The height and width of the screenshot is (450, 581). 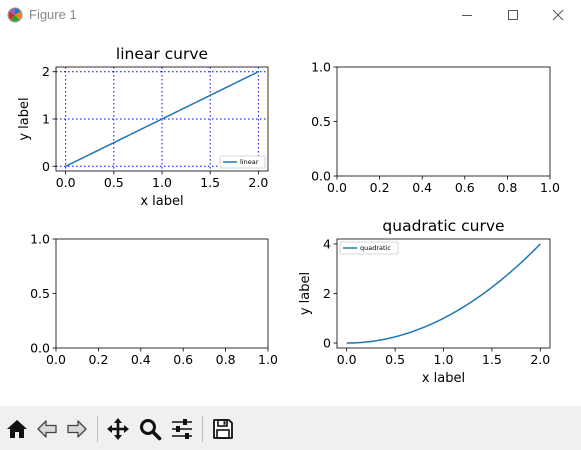 I want to click on legend: quadratic, so click(x=369, y=248).